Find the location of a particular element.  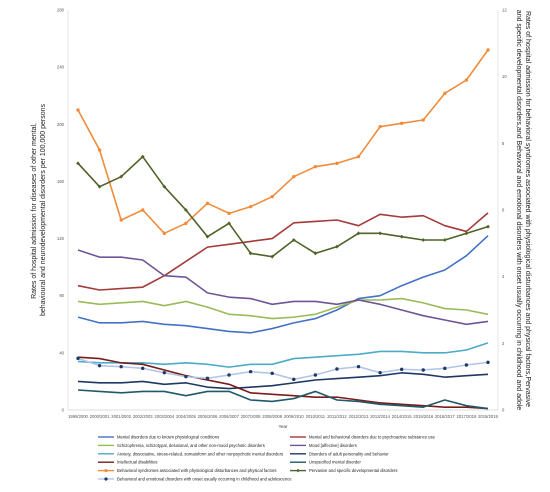

legend-item: Mood [affective] disorders is located at coordinates (323, 445).